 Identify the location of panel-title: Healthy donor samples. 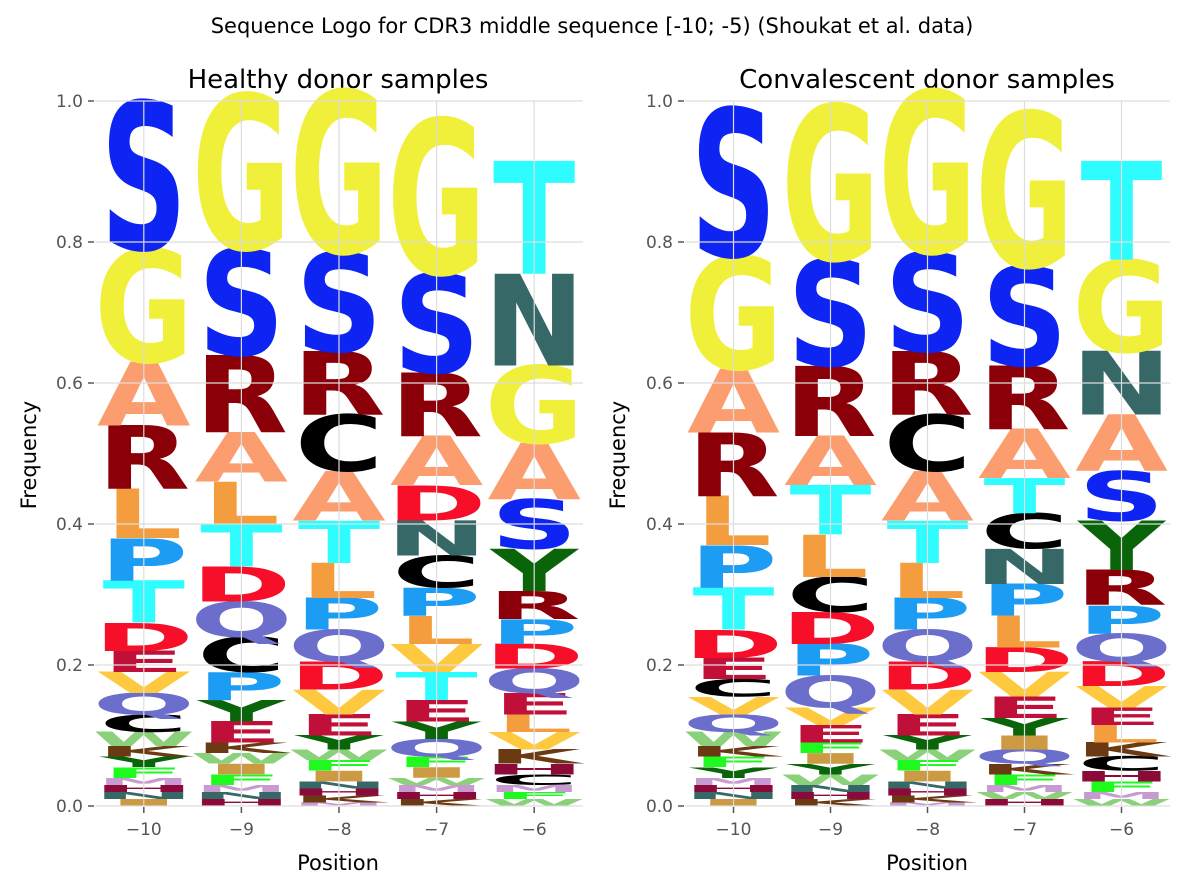
(338, 80).